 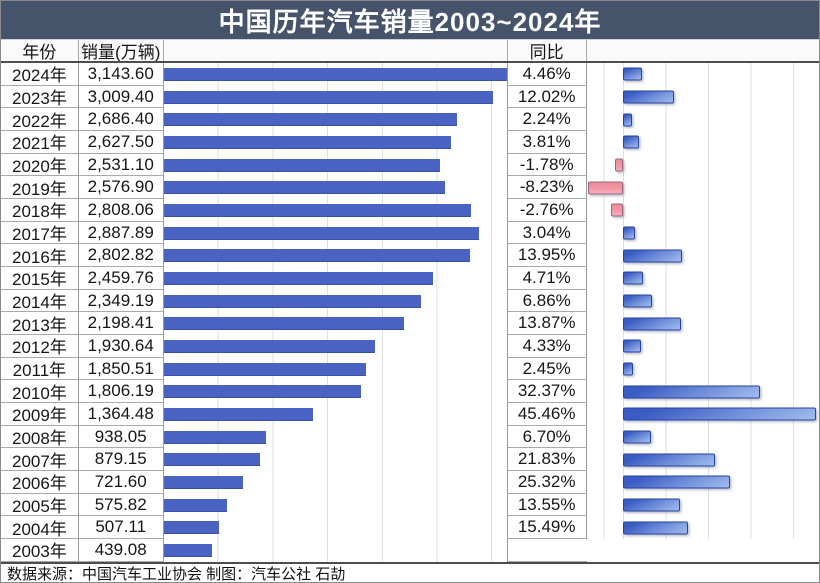 I want to click on table-row: 2004年 507.11 15.49%, so click(x=410, y=528).